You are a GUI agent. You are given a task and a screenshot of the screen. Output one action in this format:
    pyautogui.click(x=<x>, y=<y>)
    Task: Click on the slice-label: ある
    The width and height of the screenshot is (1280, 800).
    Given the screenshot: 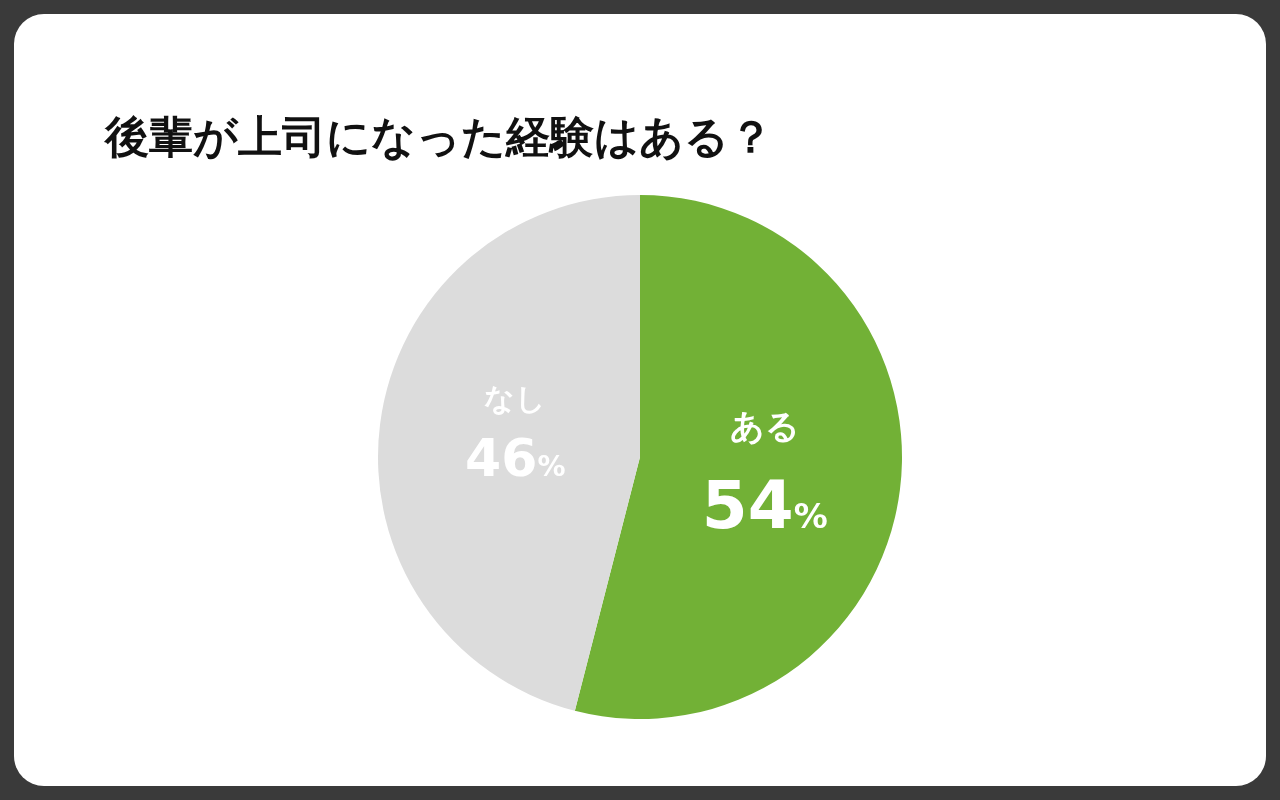 What is the action you would take?
    pyautogui.click(x=764, y=425)
    